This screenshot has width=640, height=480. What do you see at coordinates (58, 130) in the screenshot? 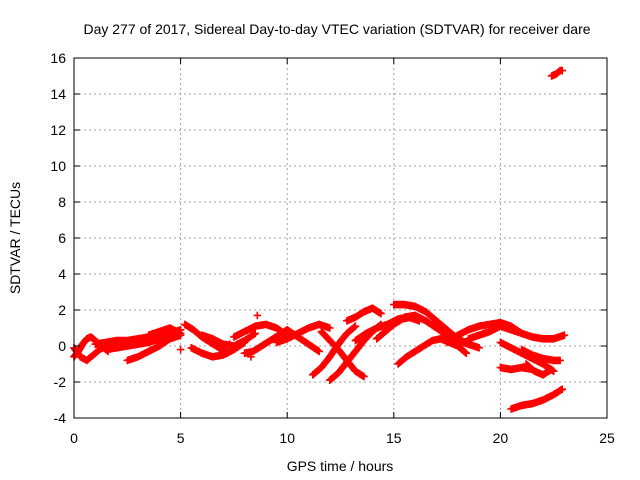
I see `y-tick-label: 12` at bounding box center [58, 130].